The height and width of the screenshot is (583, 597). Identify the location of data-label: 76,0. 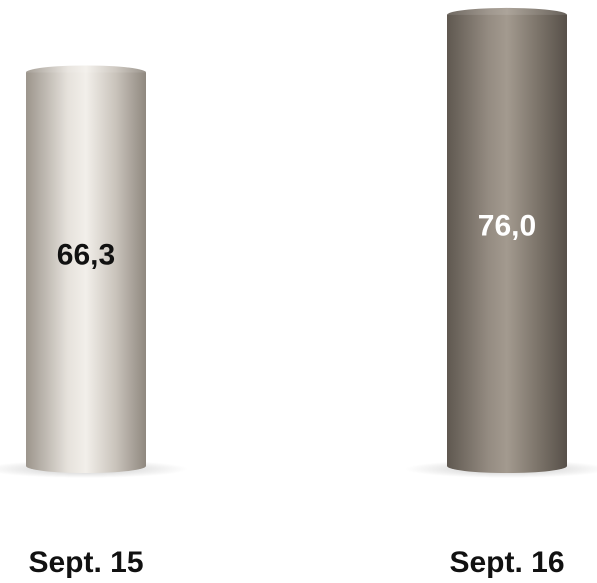
(507, 225).